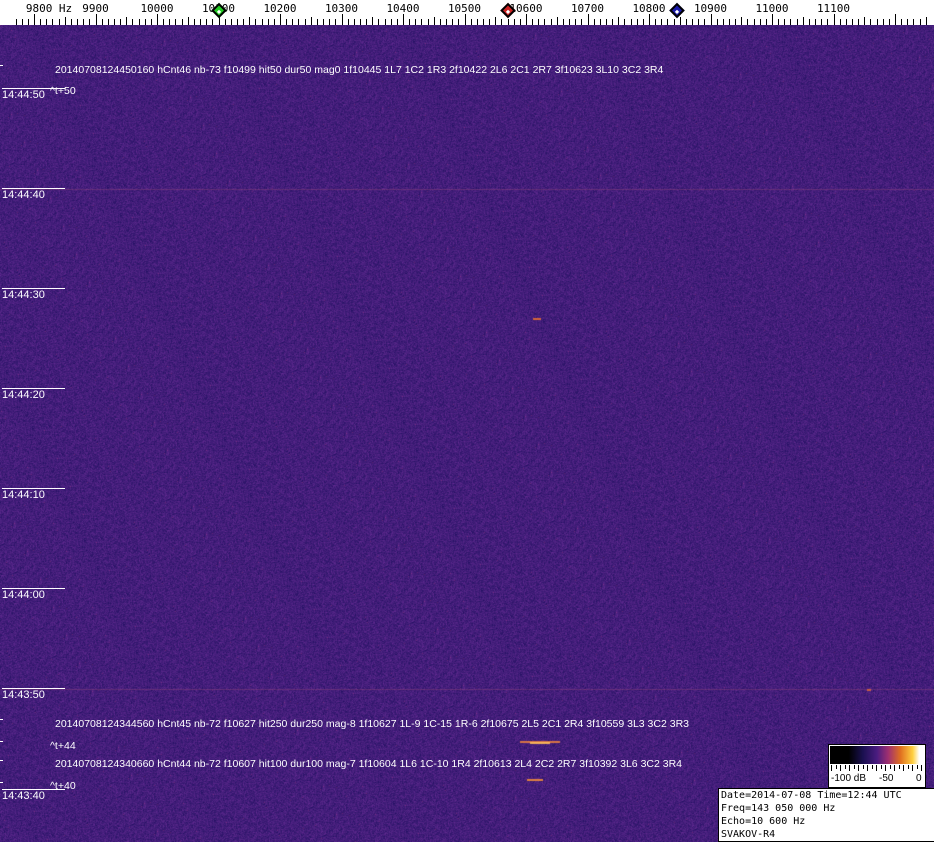 The width and height of the screenshot is (934, 842). What do you see at coordinates (649, 8) in the screenshot?
I see `frequency-label: 10800` at bounding box center [649, 8].